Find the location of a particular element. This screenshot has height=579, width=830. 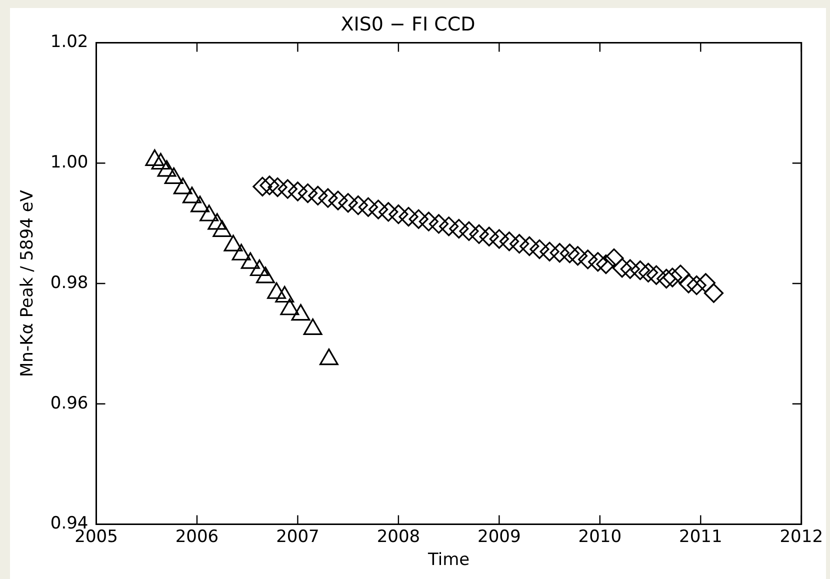

y-tick-label: 1.00 is located at coordinates (69, 162).